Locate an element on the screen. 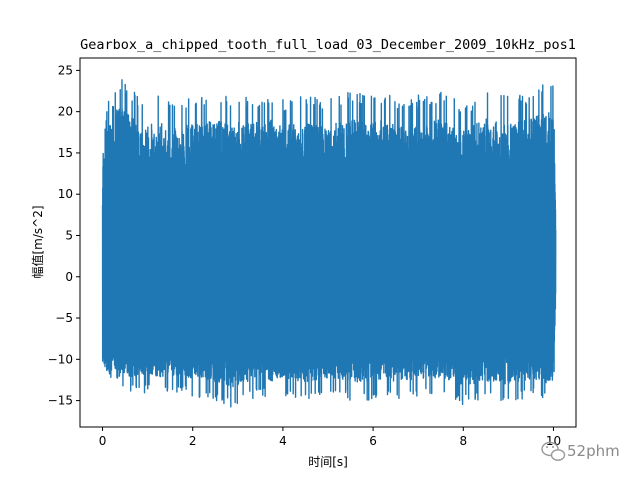 Image resolution: width=640 pixels, height=480 pixels. watermark-text: 52phm is located at coordinates (593, 451).